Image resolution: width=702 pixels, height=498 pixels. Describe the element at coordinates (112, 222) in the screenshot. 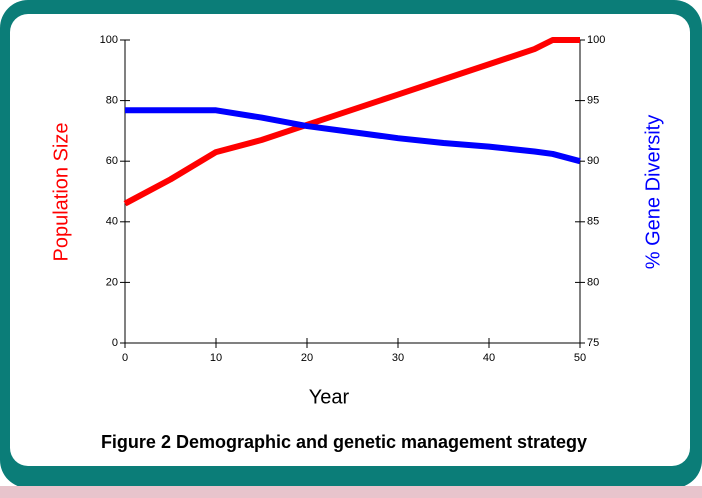

I see `y-tick-label: 40` at that location.